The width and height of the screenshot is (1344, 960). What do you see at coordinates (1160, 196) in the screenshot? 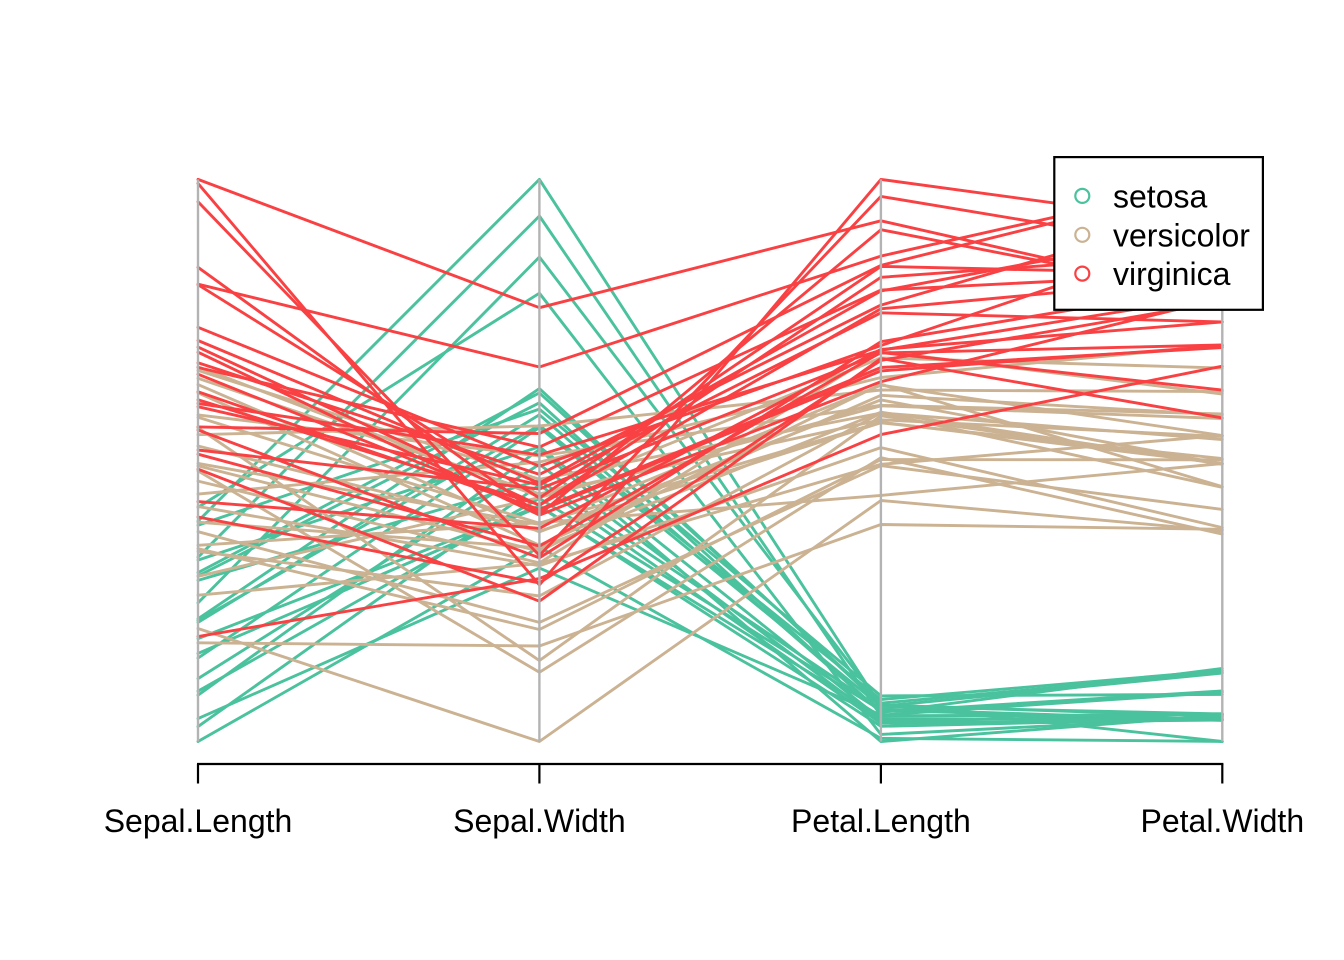
I see `svg-text: setosa` at bounding box center [1160, 196].